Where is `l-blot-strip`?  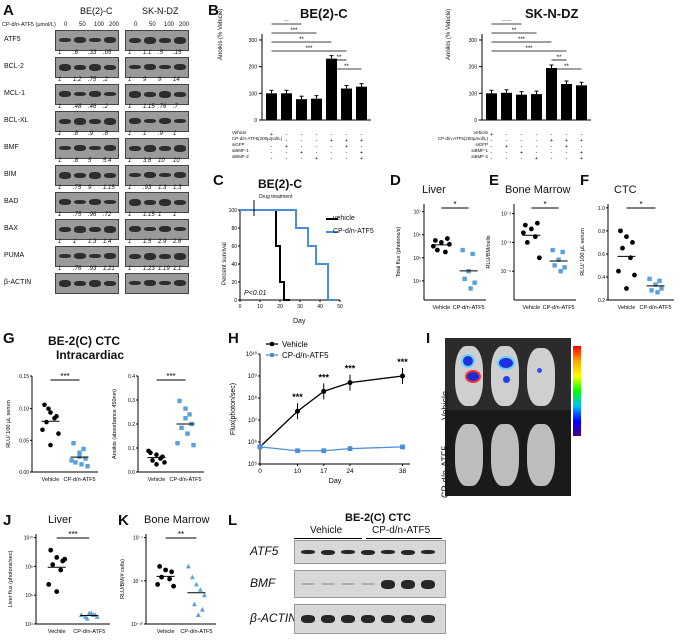
l-blot-strip is located at coordinates (370, 552).